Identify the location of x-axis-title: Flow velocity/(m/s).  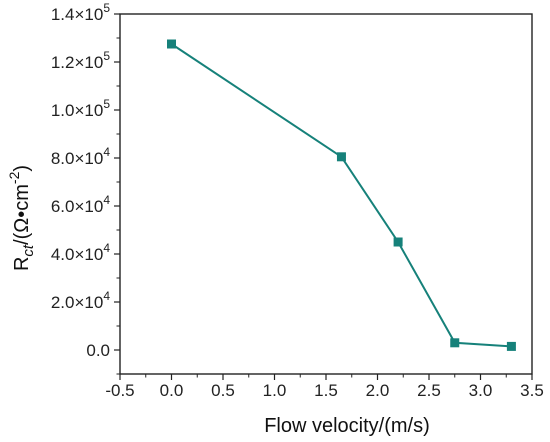
(347, 426).